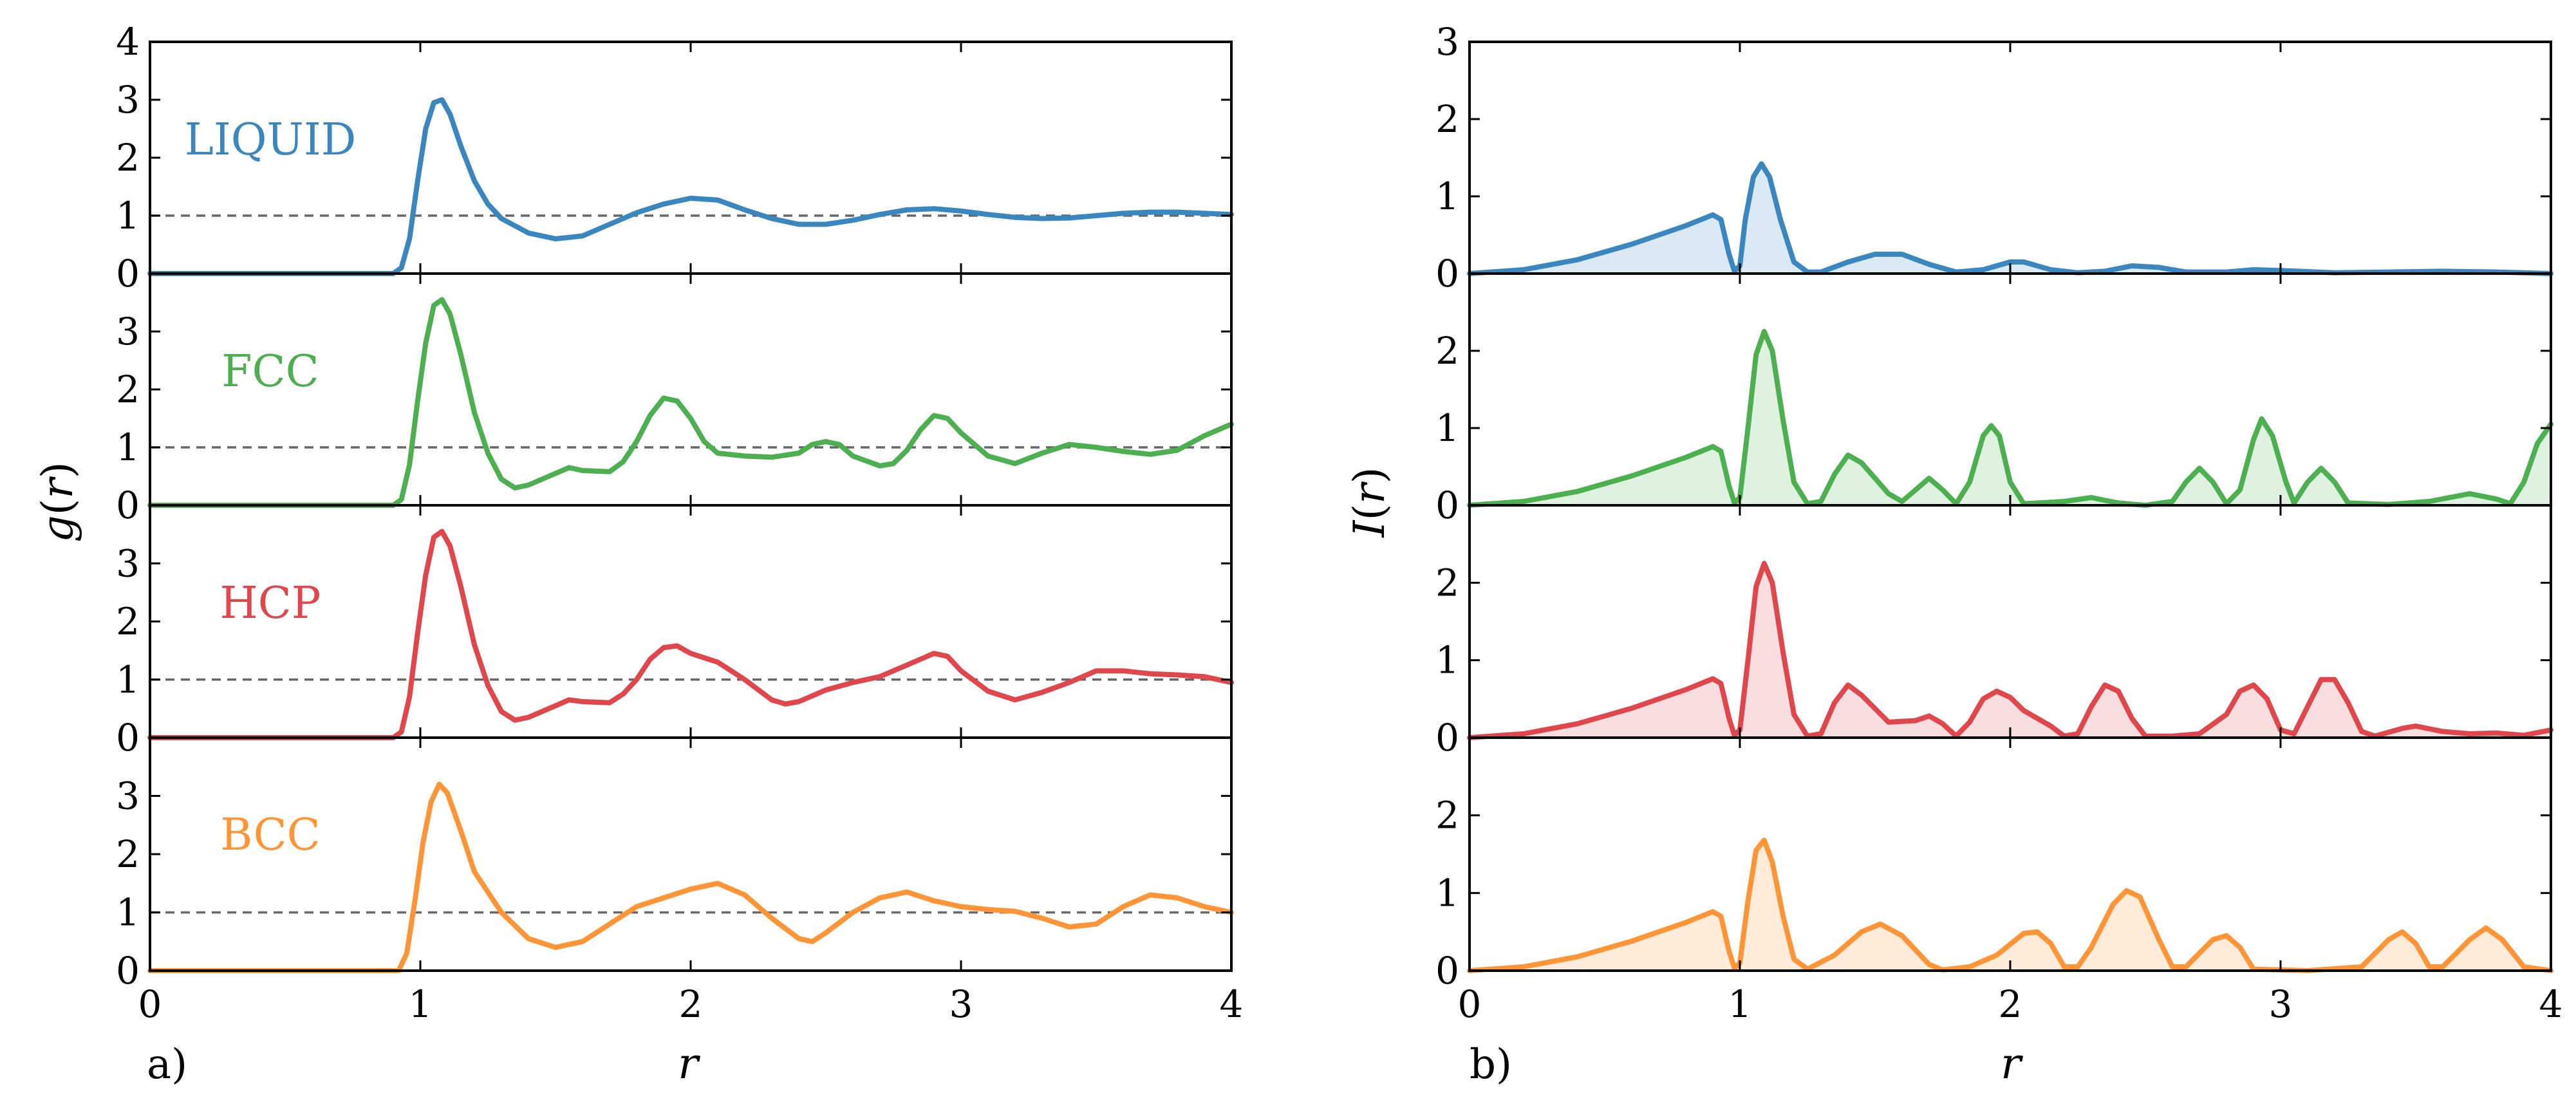  I want to click on panel-a-ylabel: g(r), so click(57, 502).